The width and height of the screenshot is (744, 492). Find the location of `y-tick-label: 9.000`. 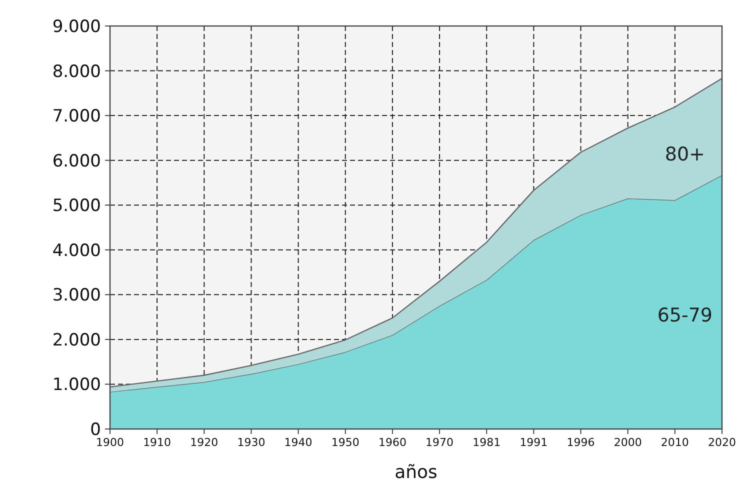

y-tick-label: 9.000 is located at coordinates (76, 27).